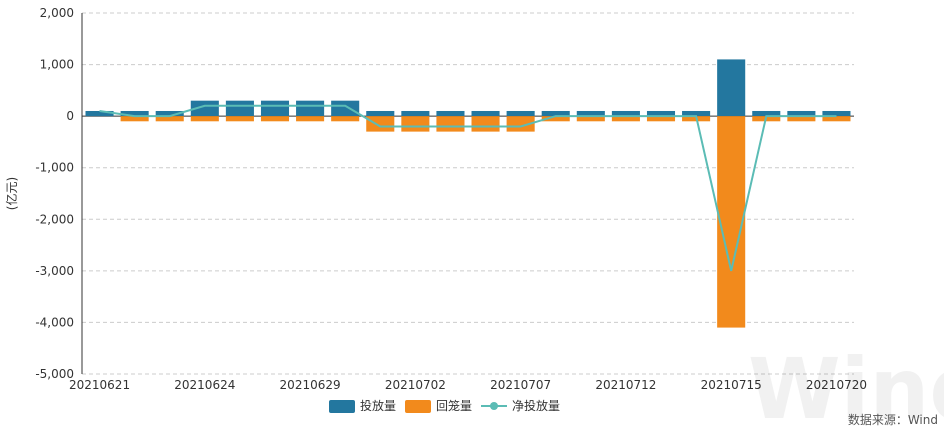 This screenshot has width=944, height=429. I want to click on legend-swatch-withdrawal, so click(418, 406).